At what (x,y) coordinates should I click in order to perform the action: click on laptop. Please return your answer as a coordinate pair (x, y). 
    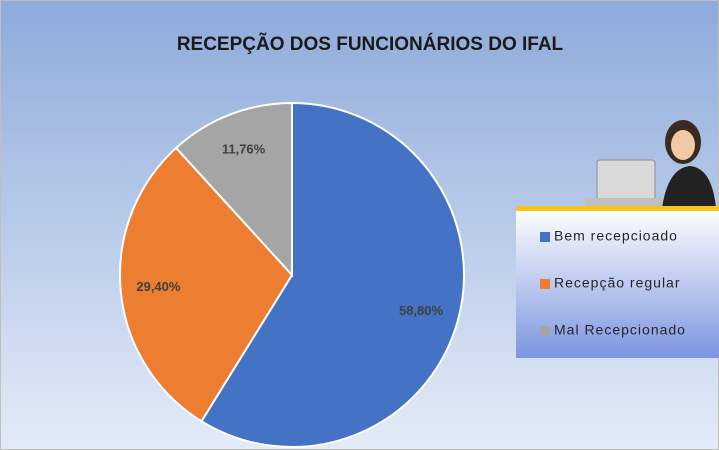
    Looking at the image, I should click on (626, 180).